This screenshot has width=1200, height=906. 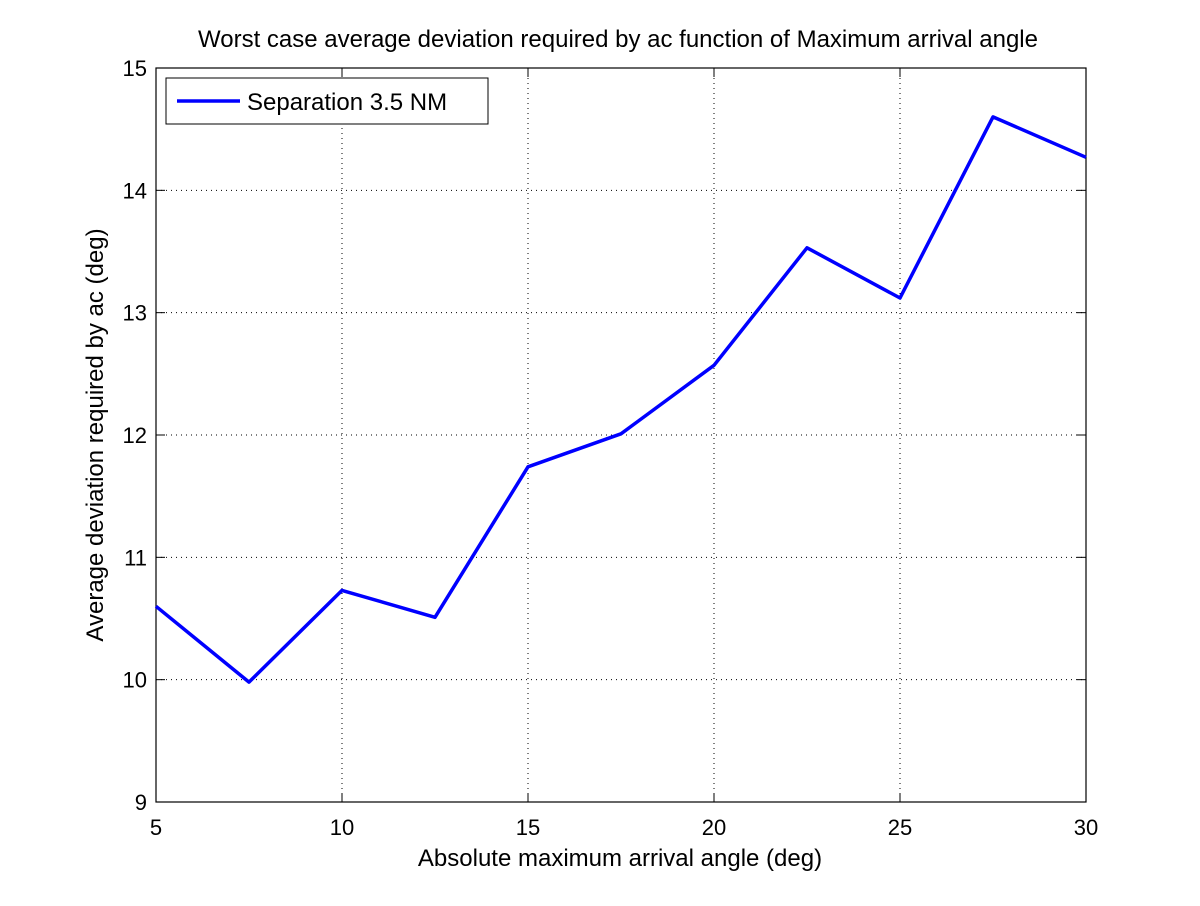 What do you see at coordinates (135, 190) in the screenshot?
I see `y-tick-label: 14` at bounding box center [135, 190].